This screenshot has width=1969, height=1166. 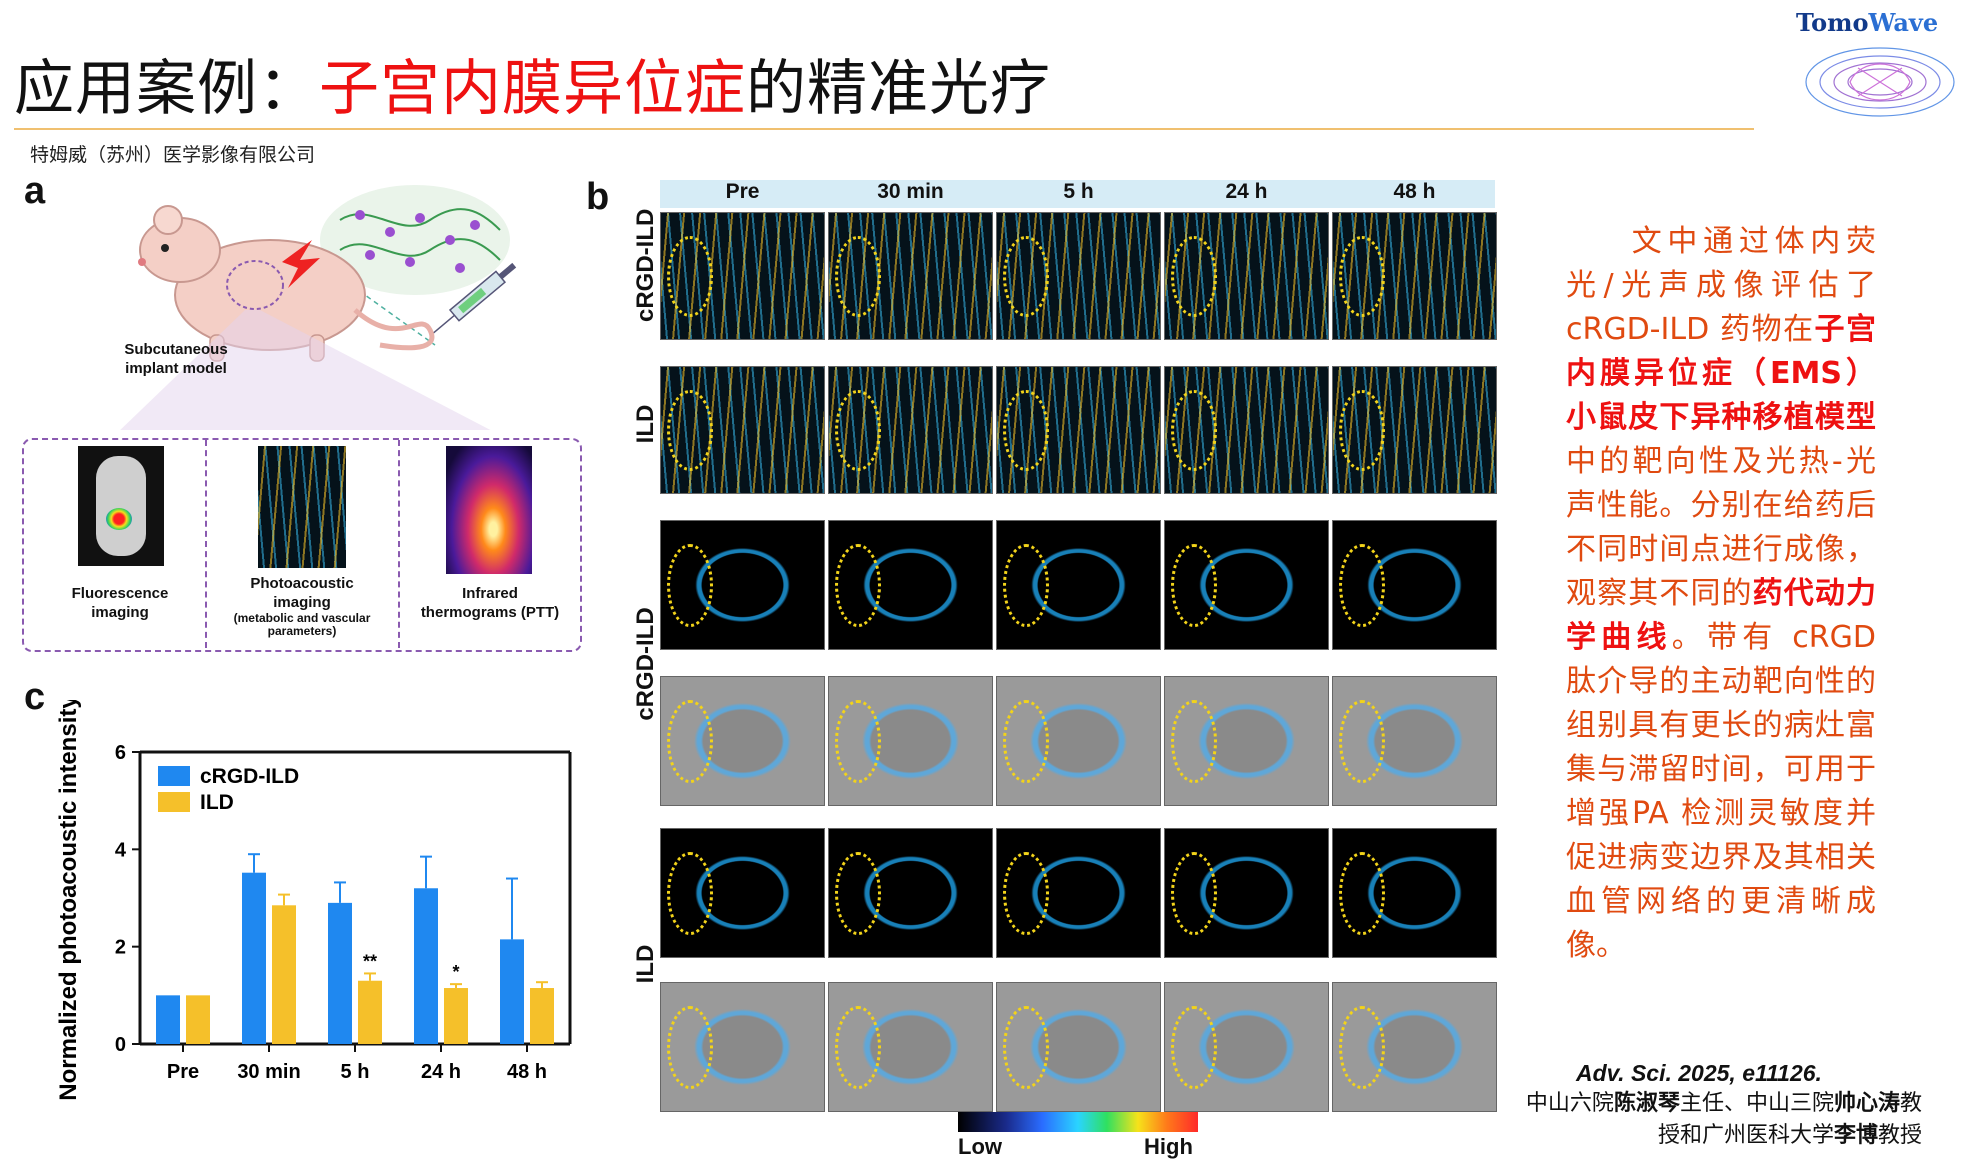 I want to click on description-text: 药物在, so click(x=1762, y=329).